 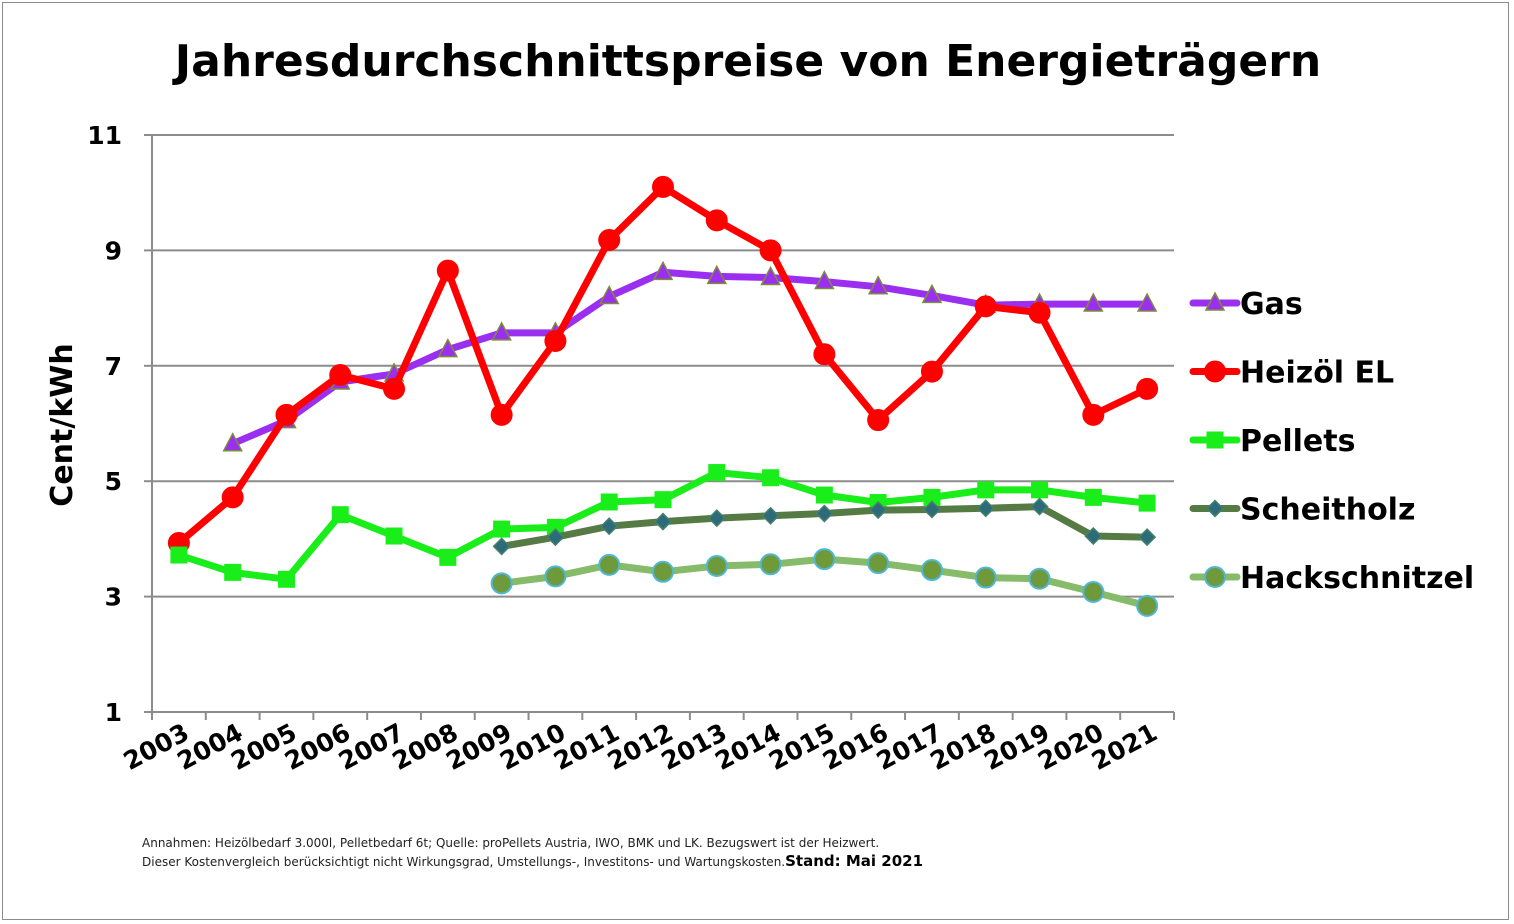 I want to click on point-gas-2021, so click(x=1147, y=302).